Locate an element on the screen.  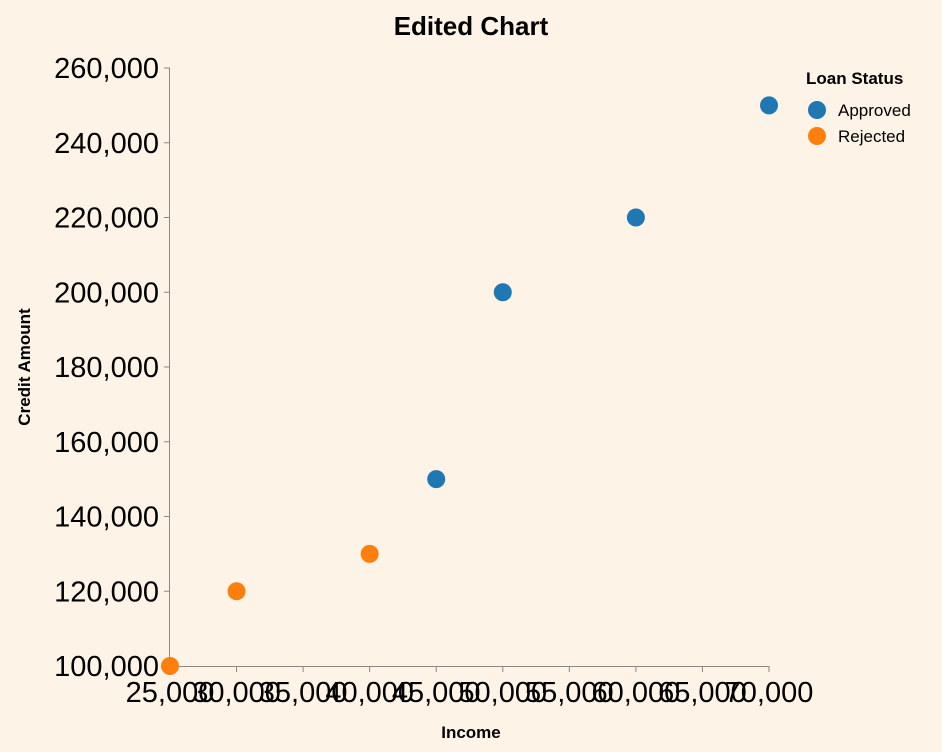
legend: Loan Status Approved Rejected is located at coordinates (858, 107).